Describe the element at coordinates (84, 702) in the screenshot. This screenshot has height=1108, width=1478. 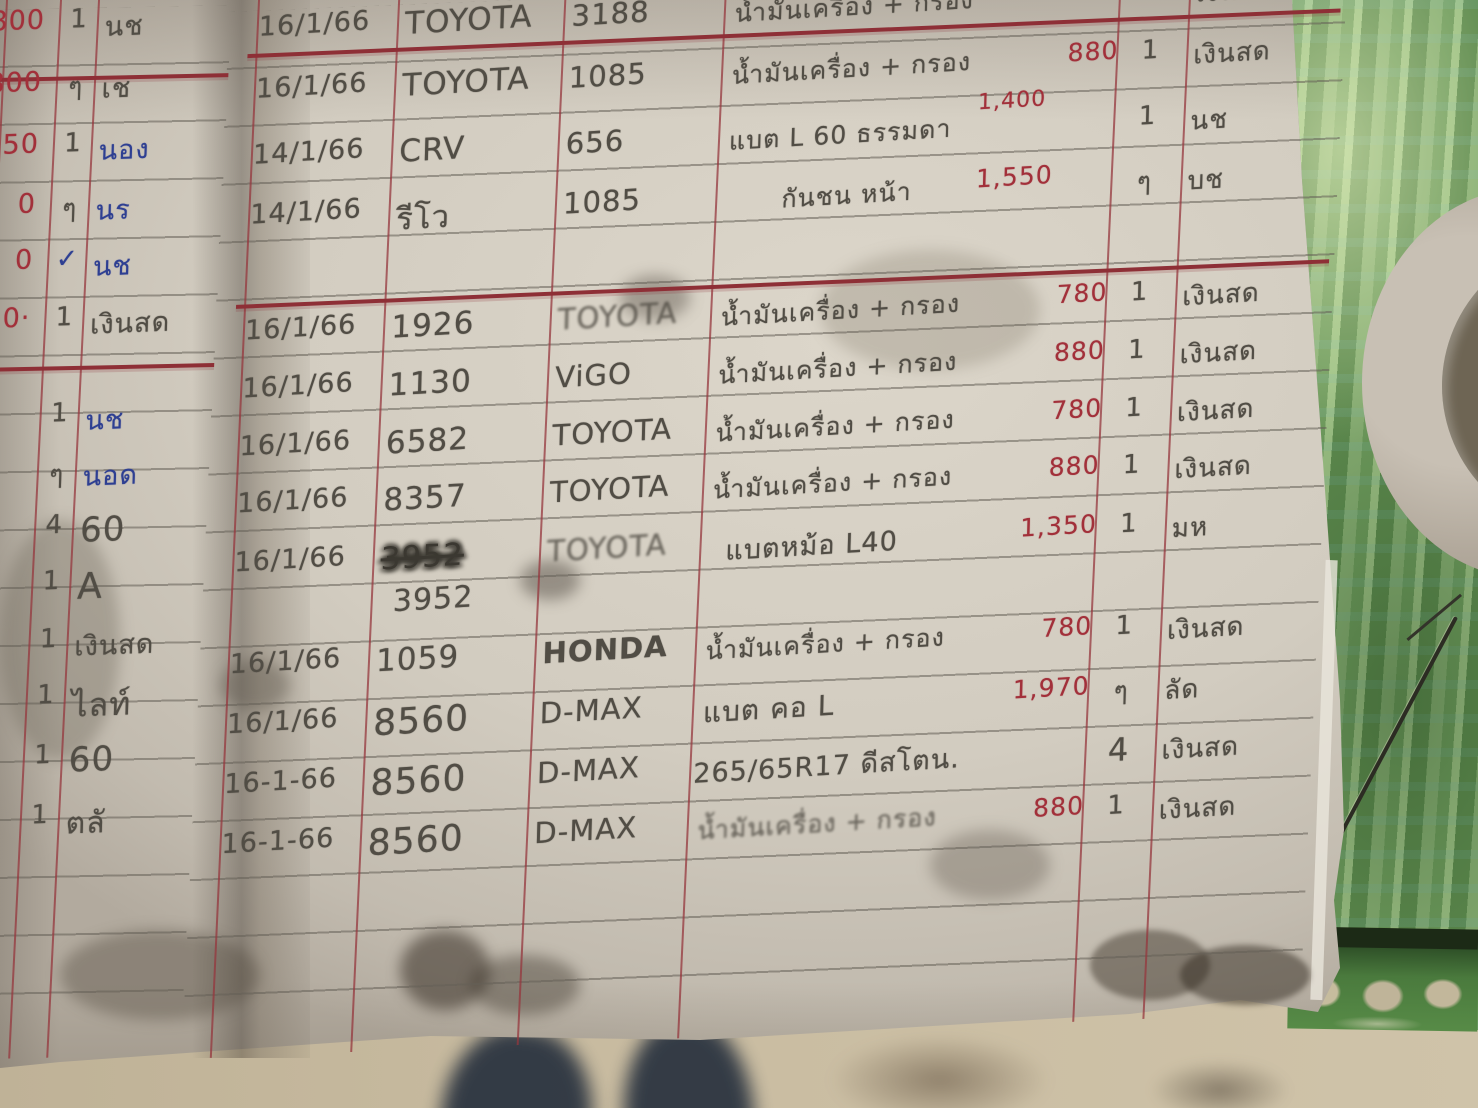
I see `ledger-row: 1 ไลท์` at that location.